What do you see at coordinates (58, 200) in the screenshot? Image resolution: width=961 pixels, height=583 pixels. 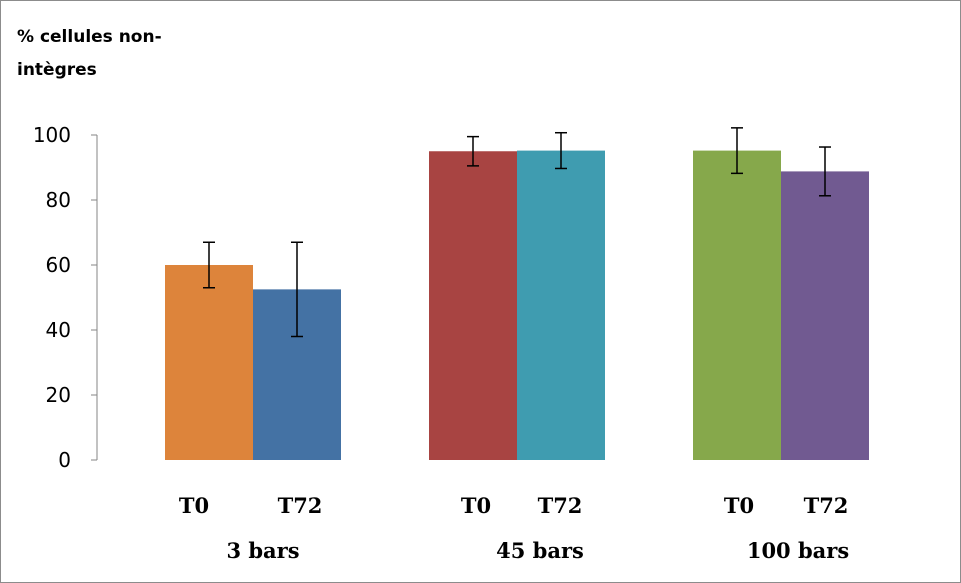 I see `y-tick-label: 80` at bounding box center [58, 200].